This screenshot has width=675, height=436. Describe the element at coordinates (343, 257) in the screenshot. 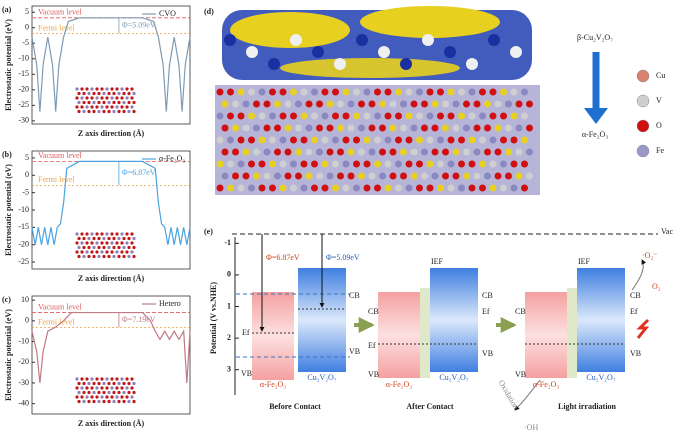

I see `work-function: Φ=5.09eV` at that location.